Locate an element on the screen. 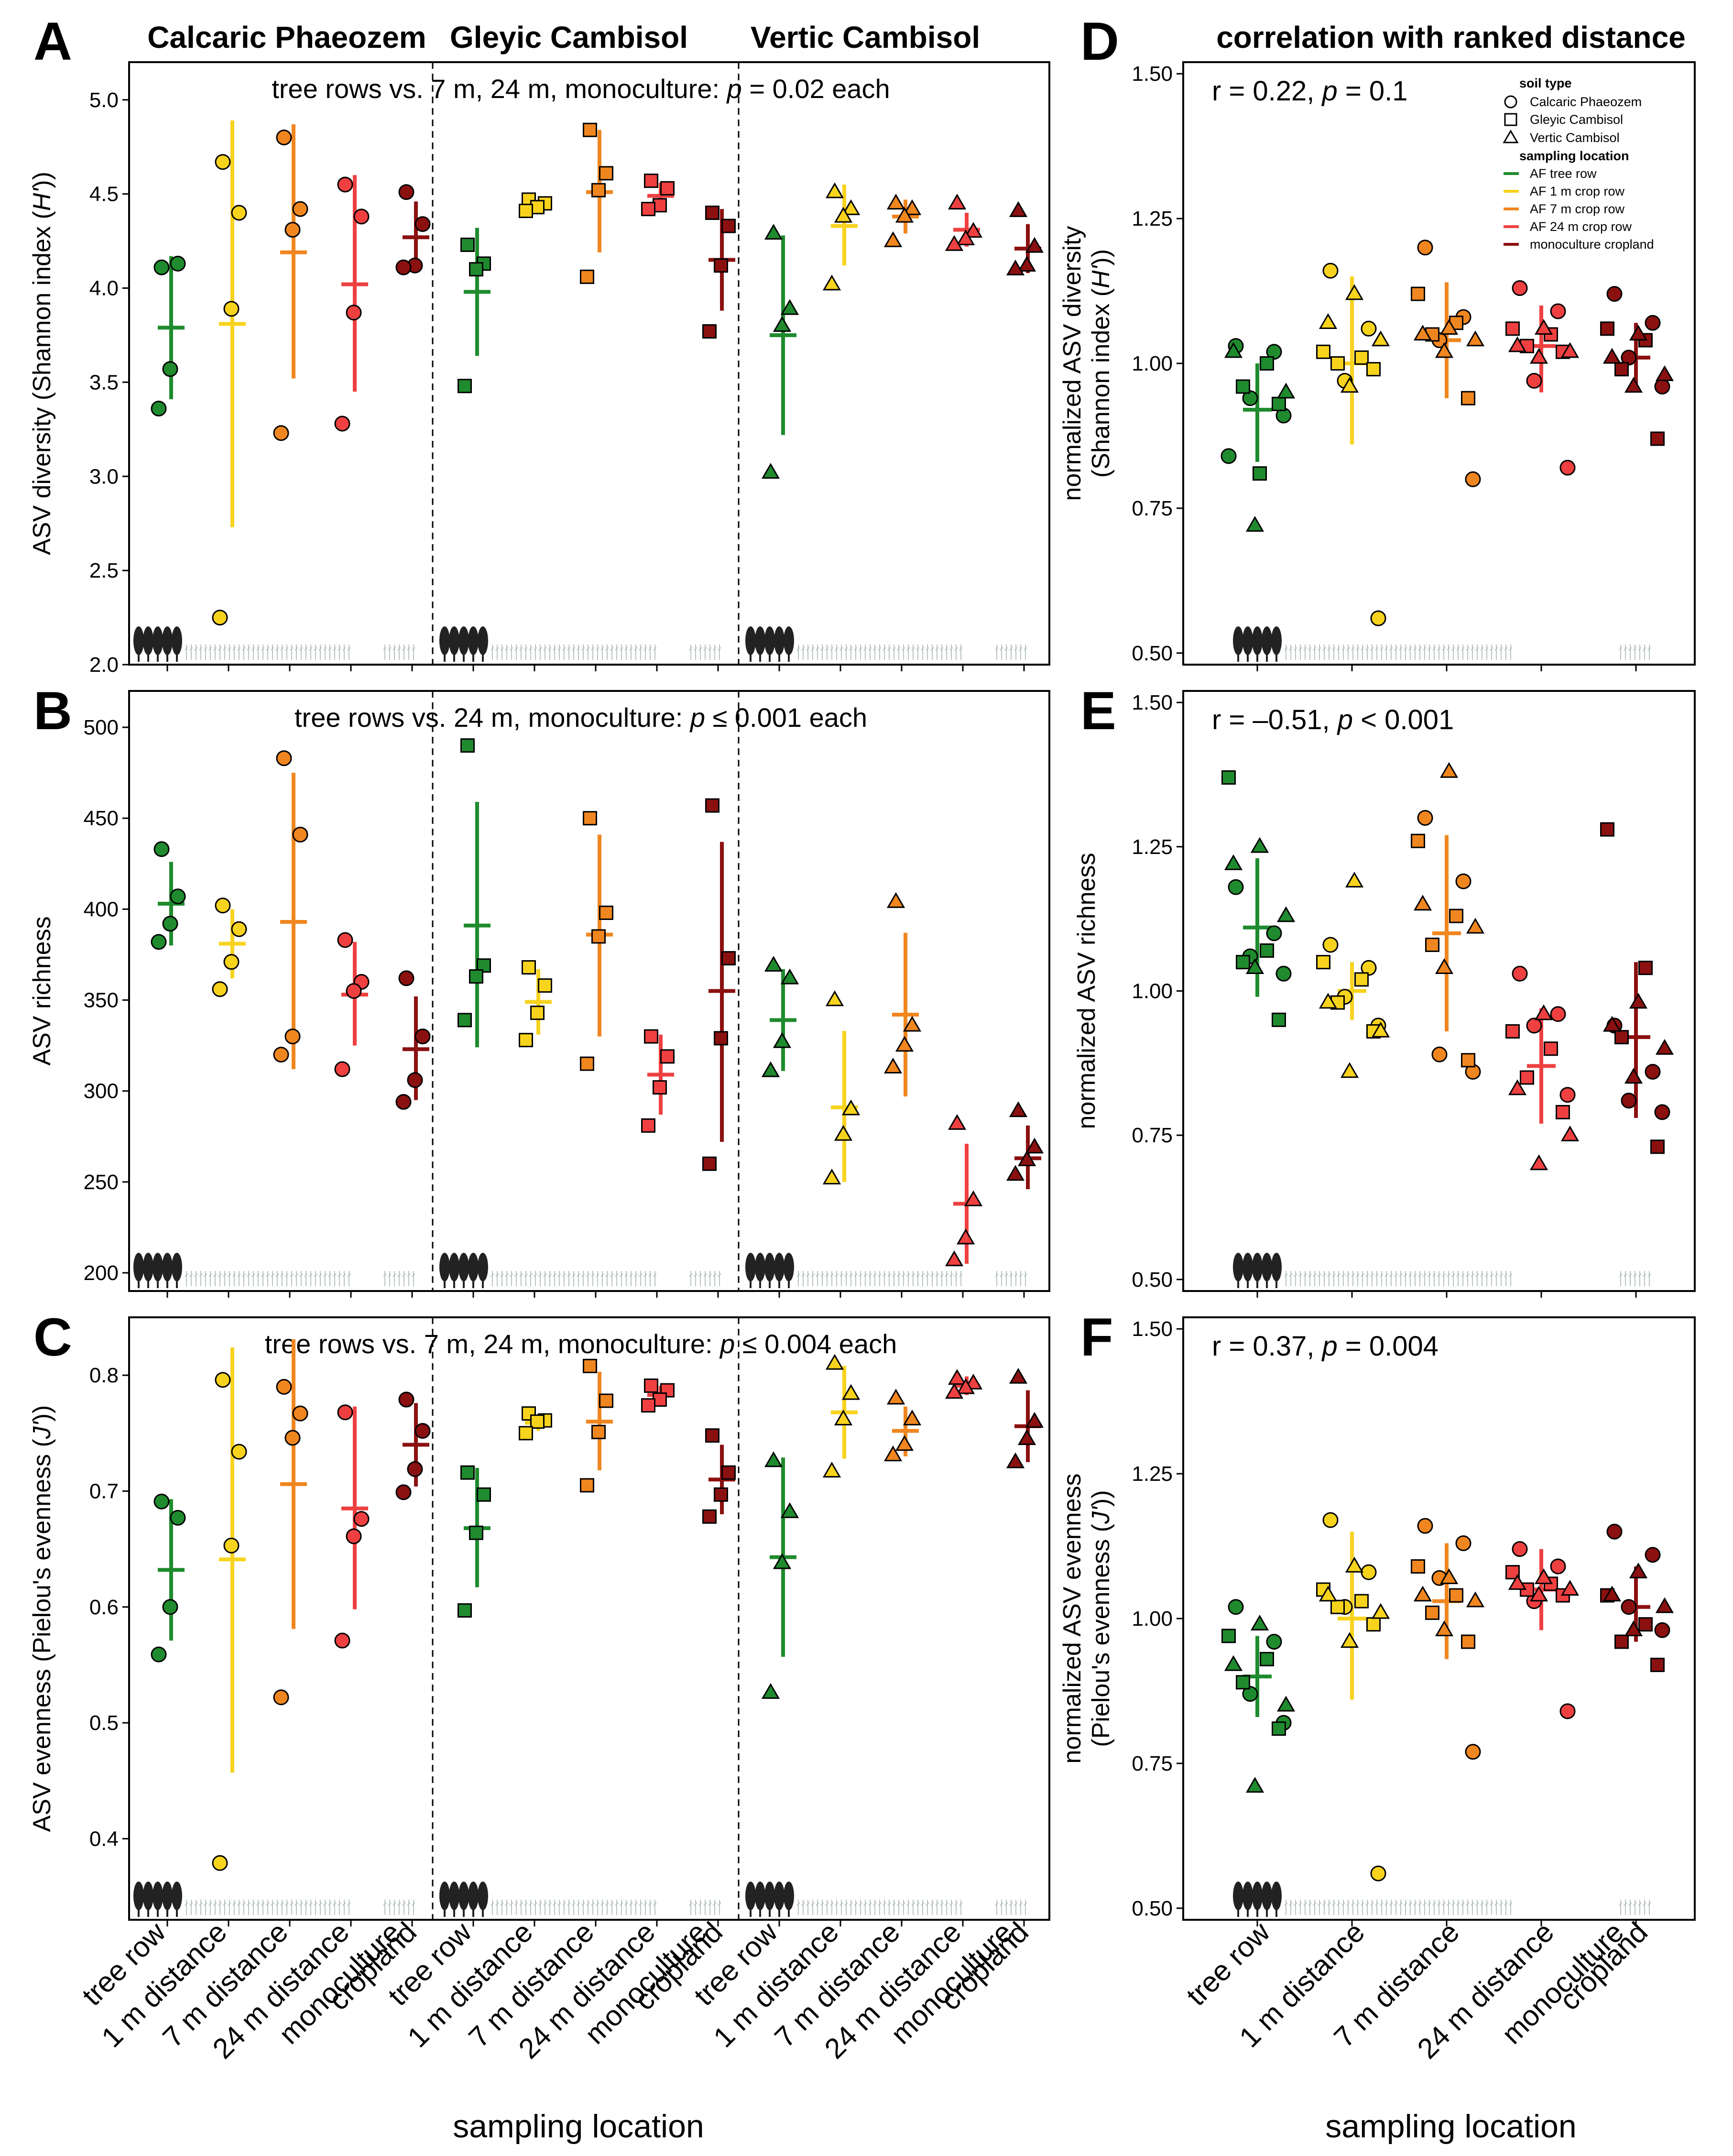 The height and width of the screenshot is (2156, 1733). y-axis-title: normalized ASV richness is located at coordinates (1087, 991).